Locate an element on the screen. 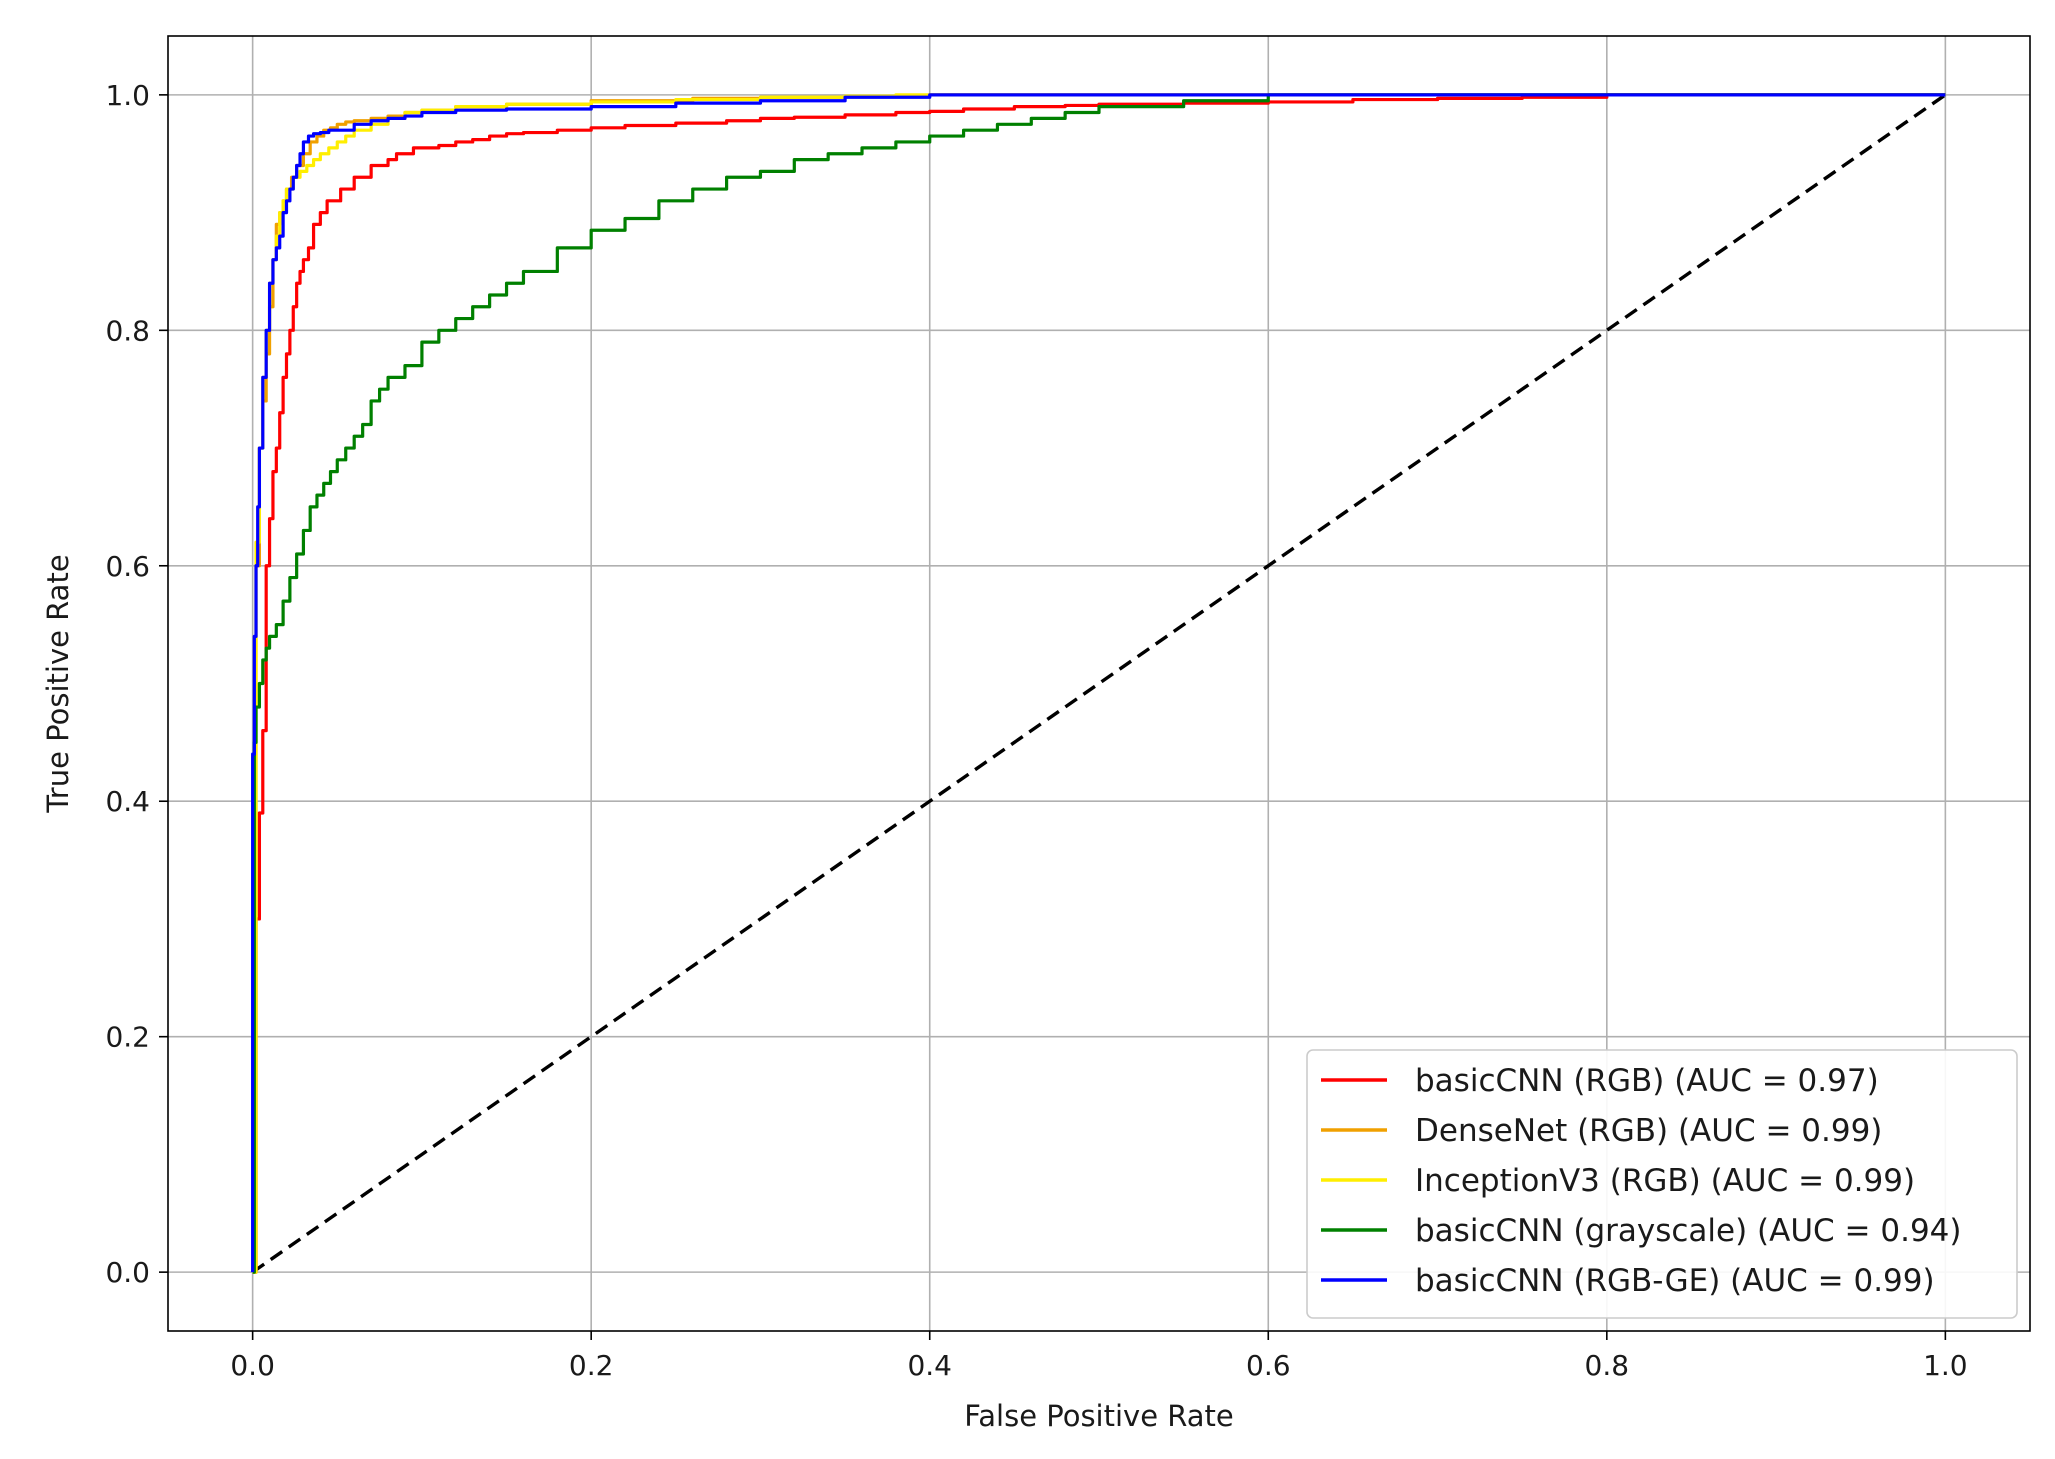  x-tick-label: 1.0 is located at coordinates (1945, 1365).